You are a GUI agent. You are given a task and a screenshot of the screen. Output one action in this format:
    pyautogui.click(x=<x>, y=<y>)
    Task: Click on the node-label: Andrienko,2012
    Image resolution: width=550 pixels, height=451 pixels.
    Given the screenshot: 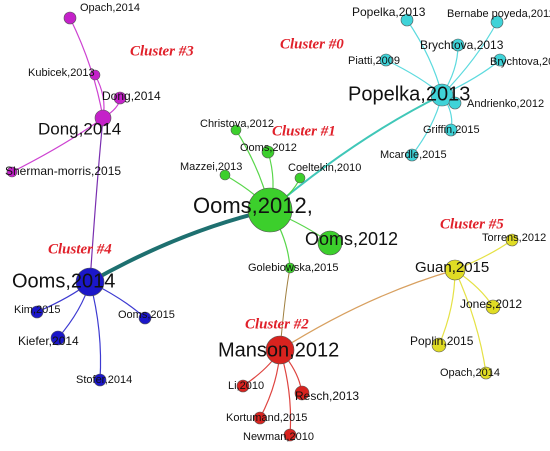 What is the action you would take?
    pyautogui.click(x=505, y=104)
    